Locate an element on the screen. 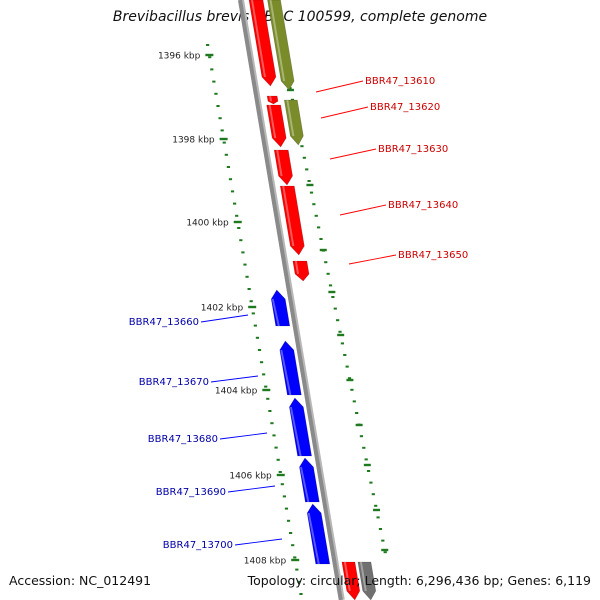  tick-label: 1404 kbp is located at coordinates (236, 392).